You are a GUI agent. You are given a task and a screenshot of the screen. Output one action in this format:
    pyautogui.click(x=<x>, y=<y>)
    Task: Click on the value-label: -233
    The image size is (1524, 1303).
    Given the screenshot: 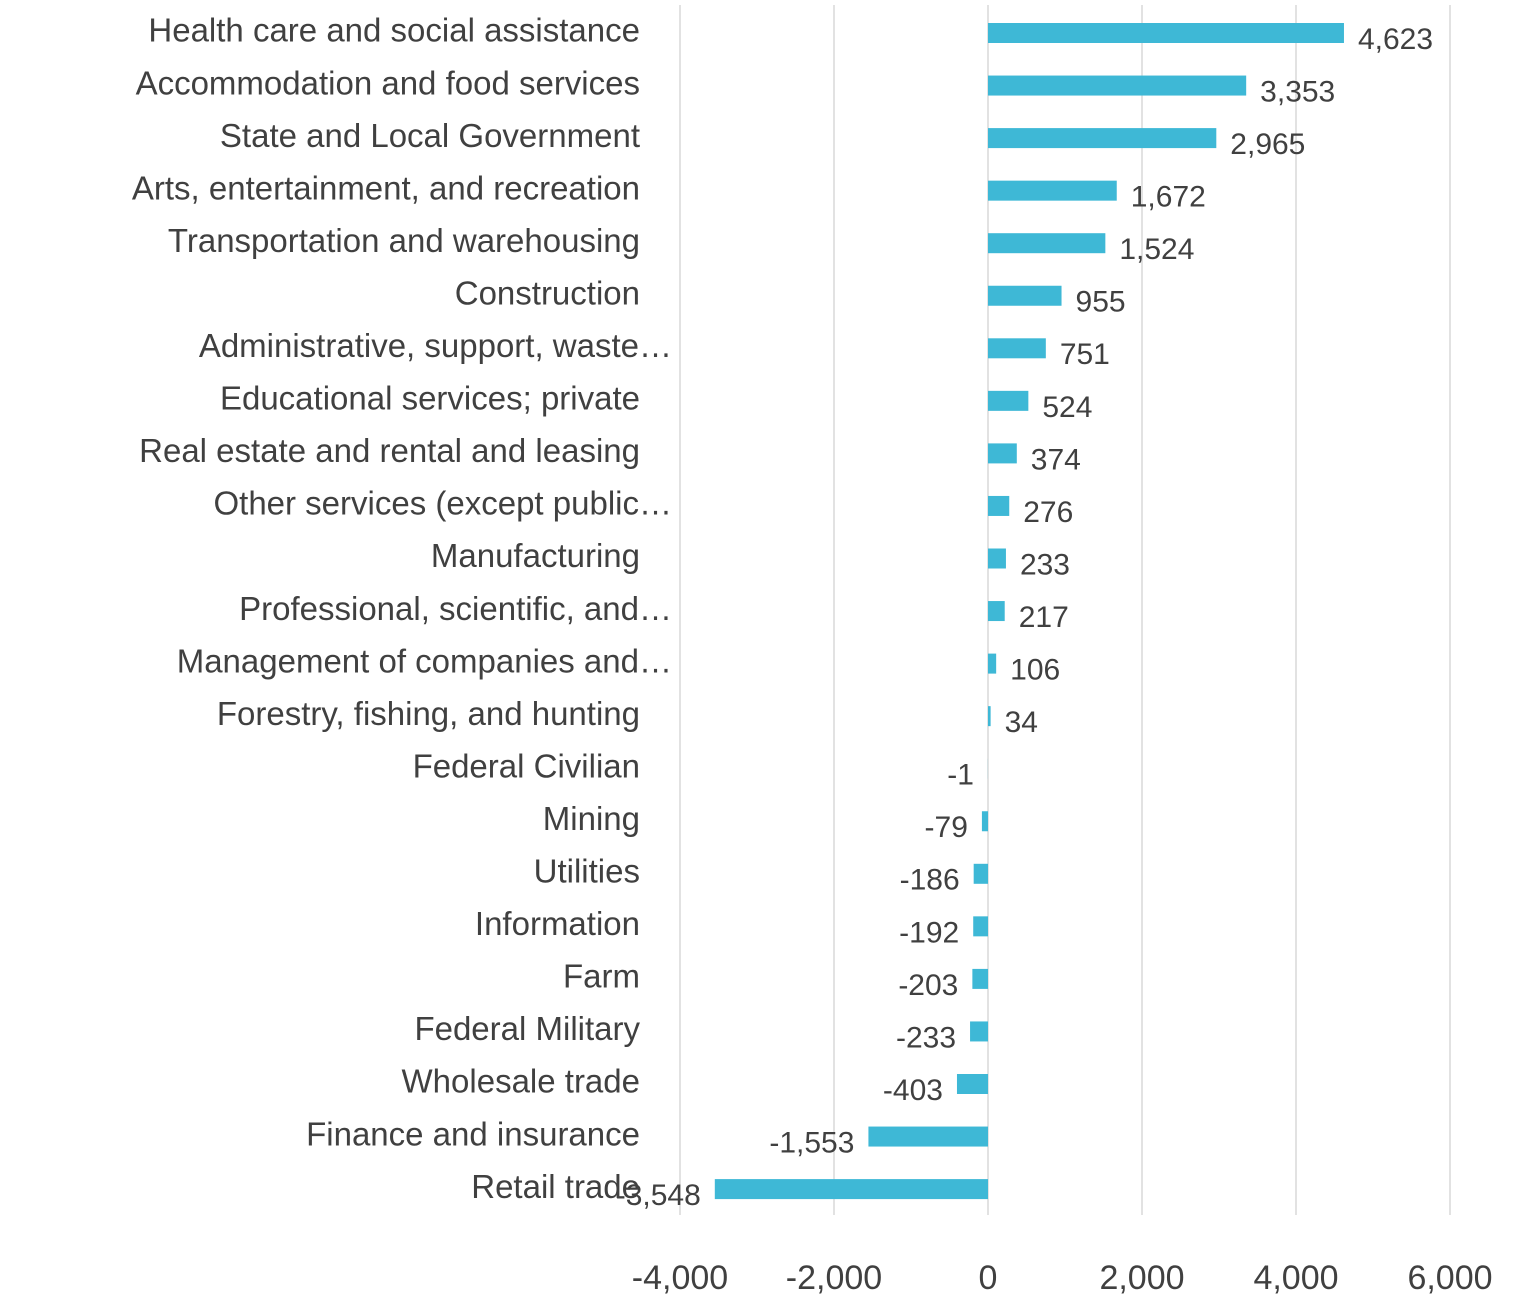 What is the action you would take?
    pyautogui.click(x=926, y=1037)
    